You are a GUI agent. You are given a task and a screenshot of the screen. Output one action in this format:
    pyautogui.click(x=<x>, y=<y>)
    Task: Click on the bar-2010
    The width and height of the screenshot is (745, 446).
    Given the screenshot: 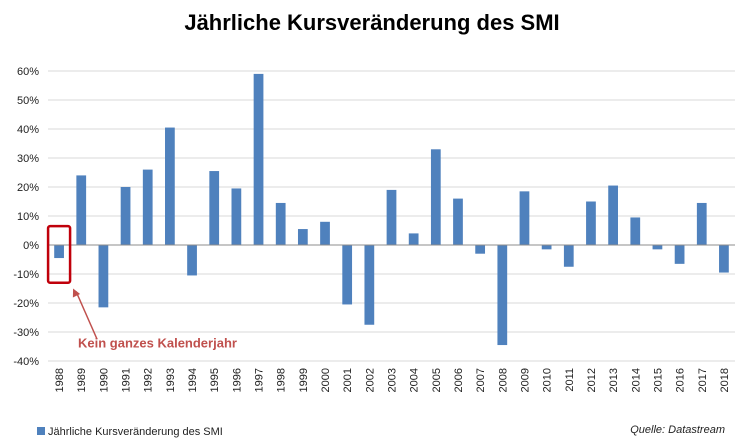 What is the action you would take?
    pyautogui.click(x=546, y=247)
    